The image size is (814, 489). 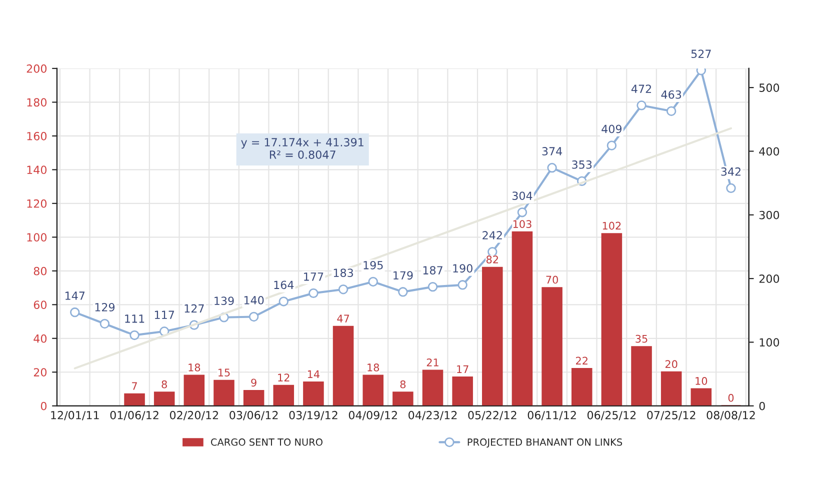 What do you see at coordinates (770, 342) in the screenshot?
I see `y2-tick-label: 100` at bounding box center [770, 342].